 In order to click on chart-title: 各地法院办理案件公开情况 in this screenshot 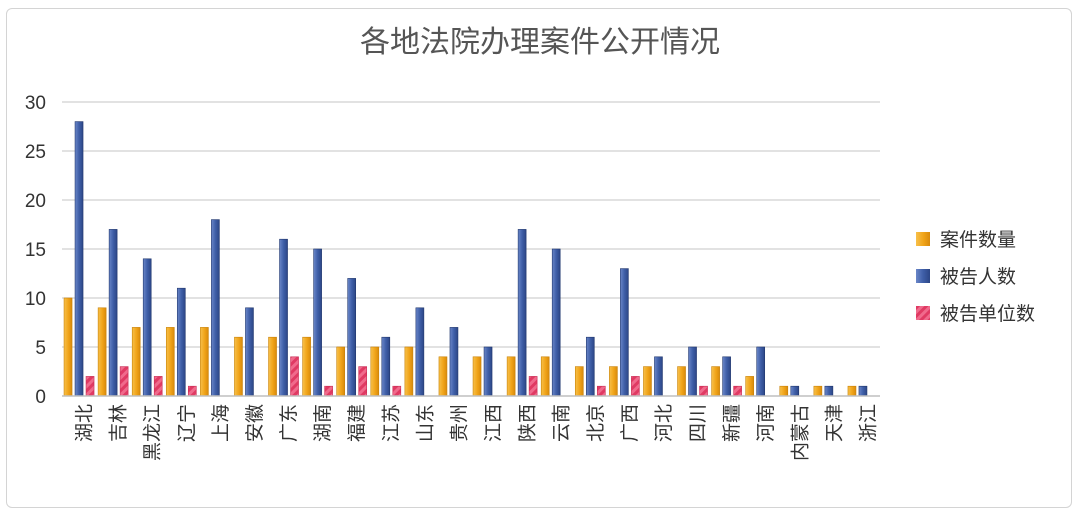, I will do `click(540, 42)`.